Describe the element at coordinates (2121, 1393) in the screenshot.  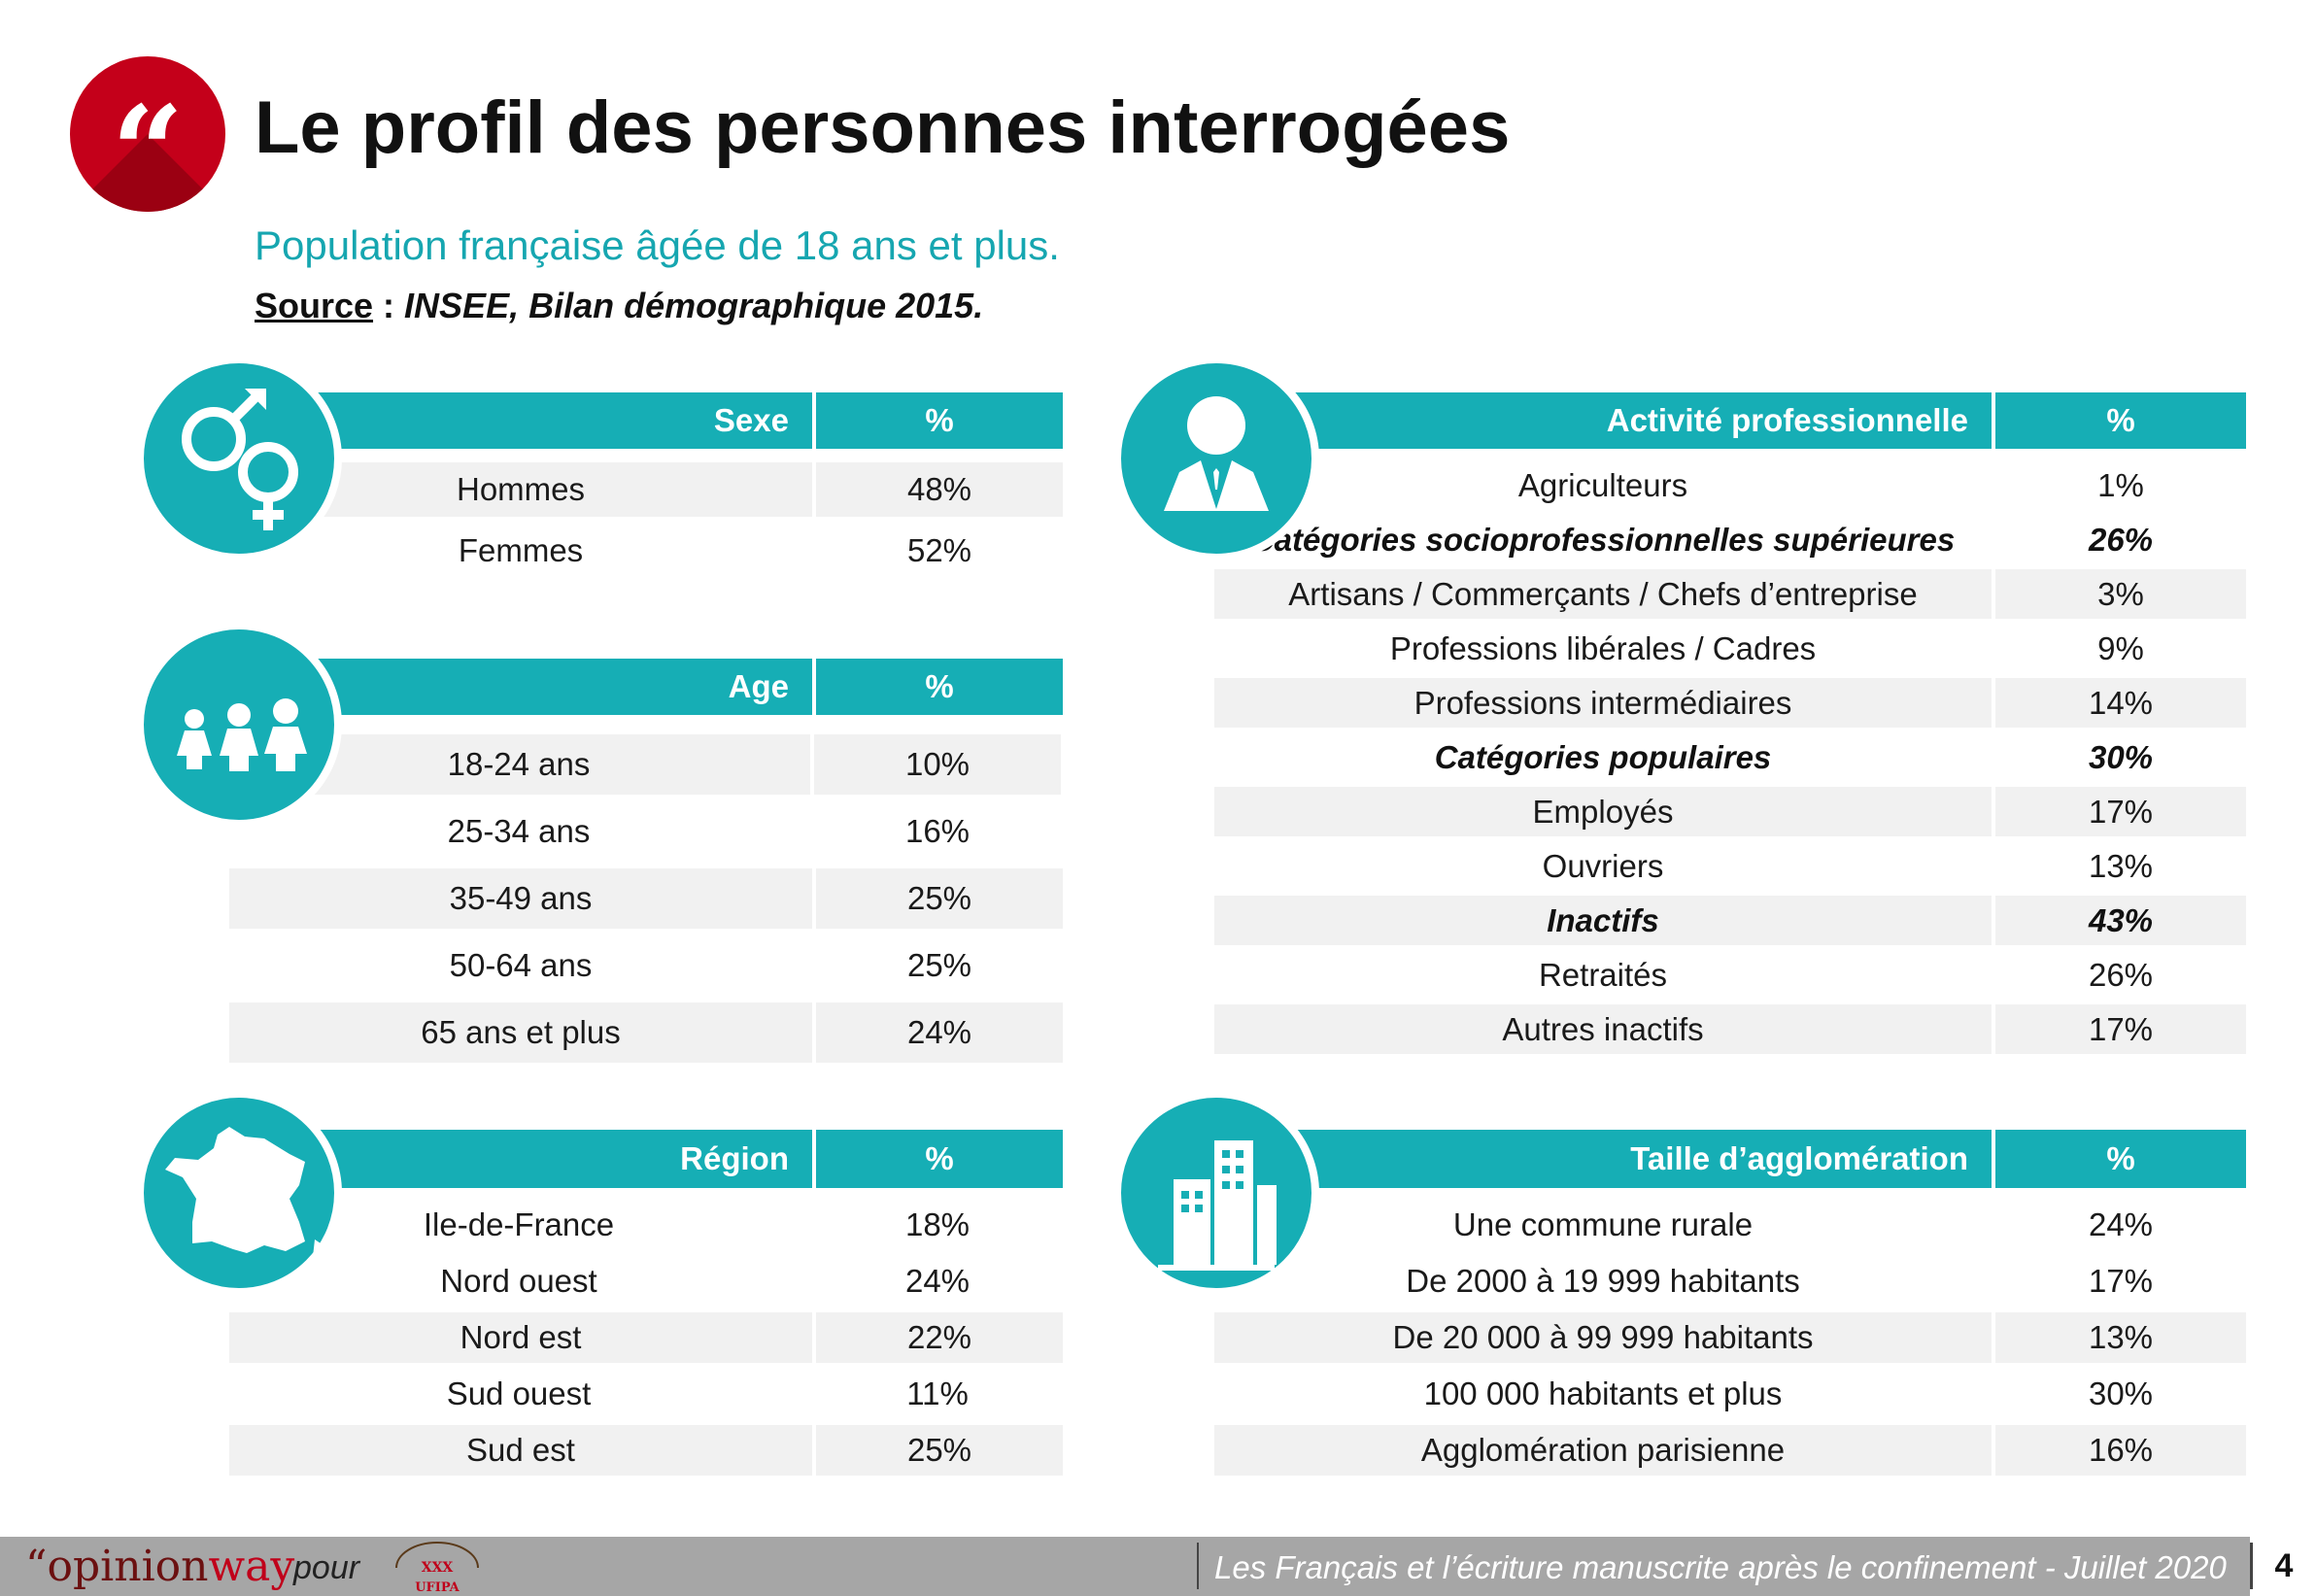
I see `agglo-row-value: 30%` at that location.